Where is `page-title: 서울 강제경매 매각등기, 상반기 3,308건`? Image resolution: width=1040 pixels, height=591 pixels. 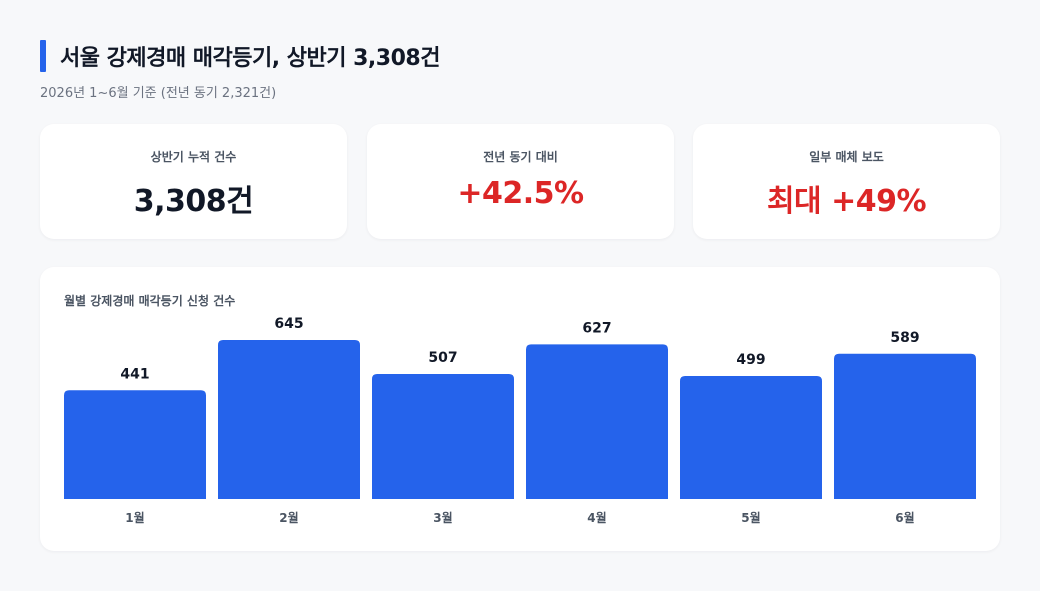
page-title: 서울 강제경매 매각등기, 상반기 3,308건 is located at coordinates (250, 58).